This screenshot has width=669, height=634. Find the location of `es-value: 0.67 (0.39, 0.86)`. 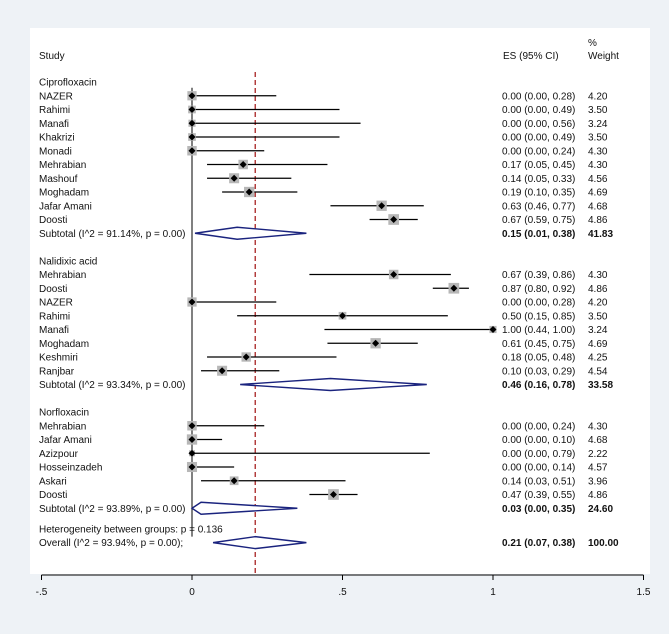

es-value: 0.67 (0.39, 0.86) is located at coordinates (538, 275).